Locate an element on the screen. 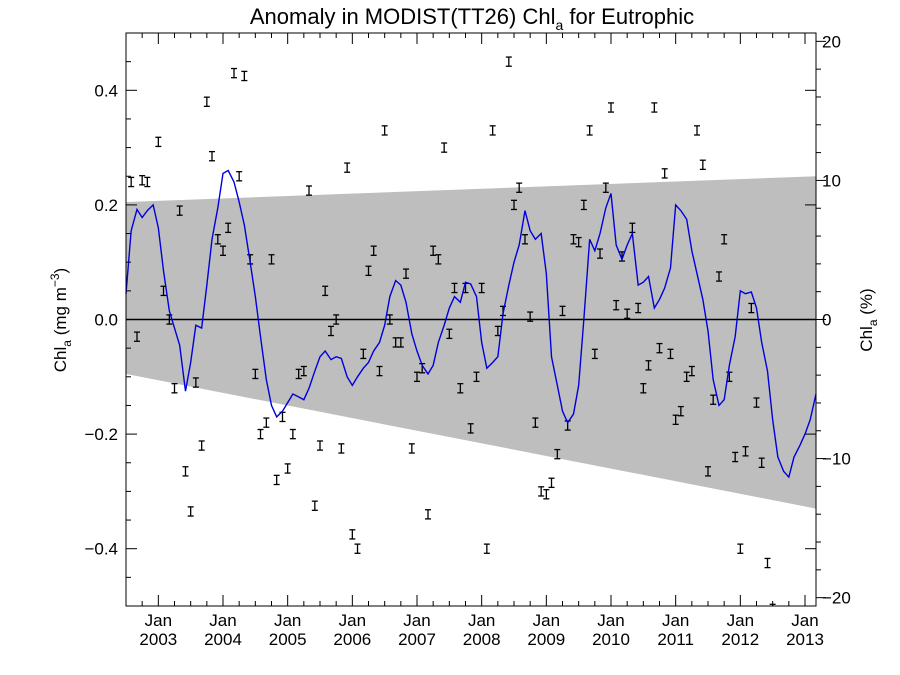 Image resolution: width=900 pixels, height=675 pixels. y-left-tick-label: 0.0 is located at coordinates (106, 320).